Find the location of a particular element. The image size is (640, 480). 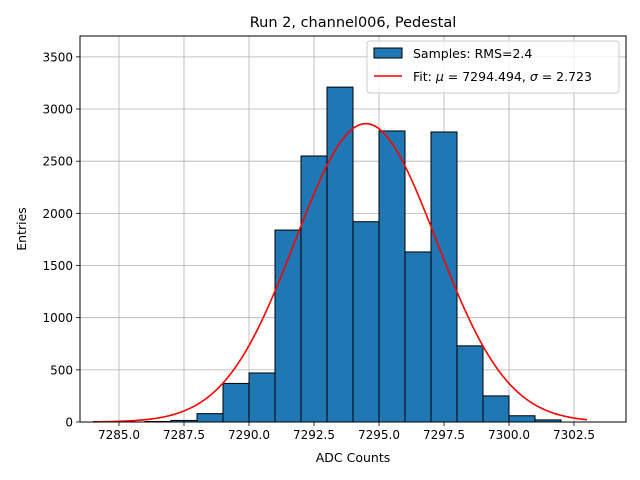

x-tick-label: 7302.5 is located at coordinates (574, 435).